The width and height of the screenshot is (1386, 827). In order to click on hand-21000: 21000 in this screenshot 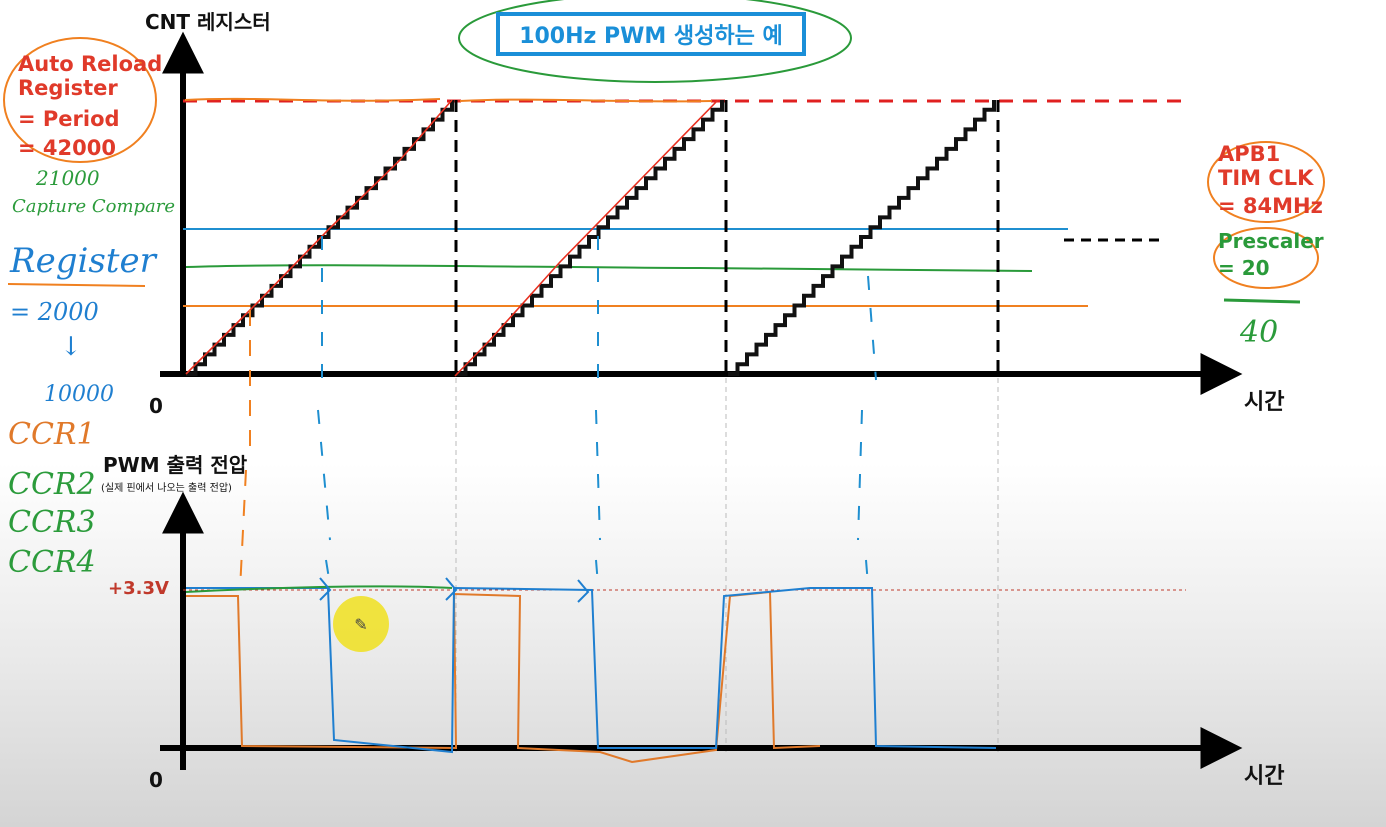, I will do `click(68, 178)`.